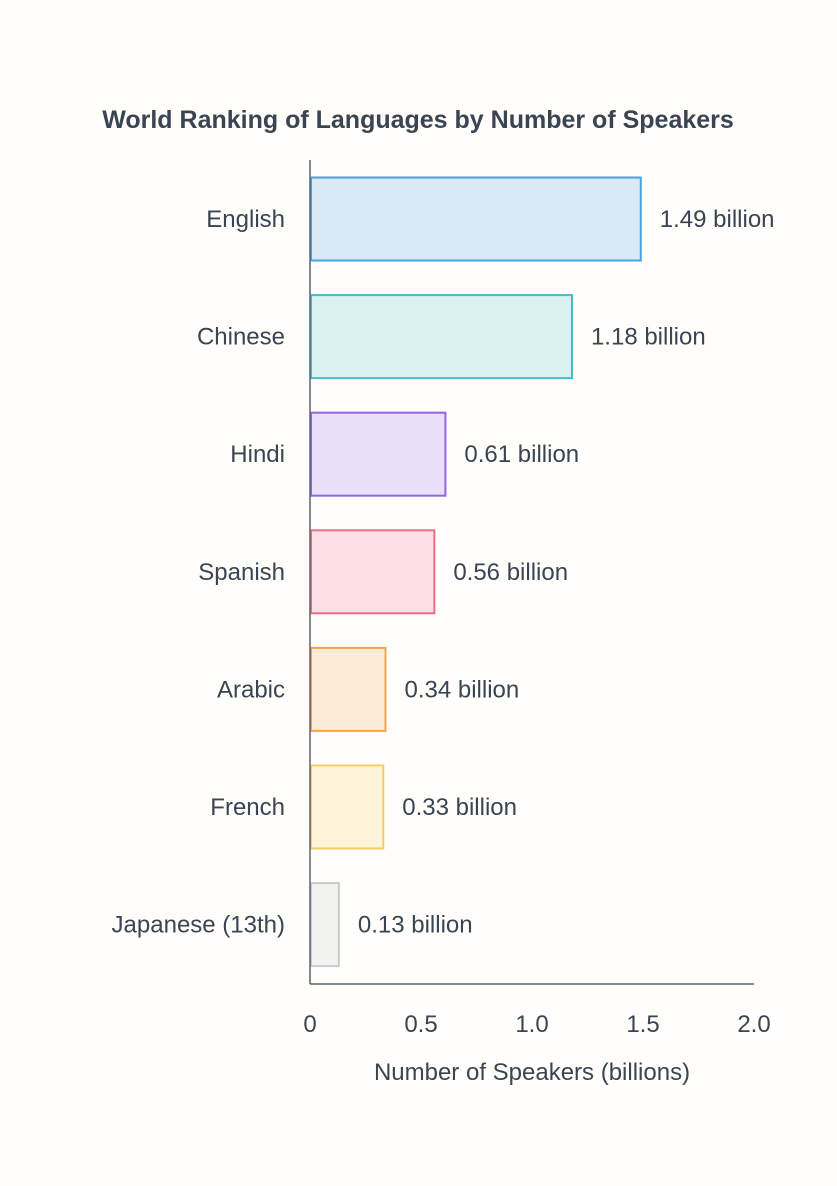 Image resolution: width=837 pixels, height=1186 pixels. What do you see at coordinates (531, 1024) in the screenshot?
I see `x-tick-label: 1.0` at bounding box center [531, 1024].